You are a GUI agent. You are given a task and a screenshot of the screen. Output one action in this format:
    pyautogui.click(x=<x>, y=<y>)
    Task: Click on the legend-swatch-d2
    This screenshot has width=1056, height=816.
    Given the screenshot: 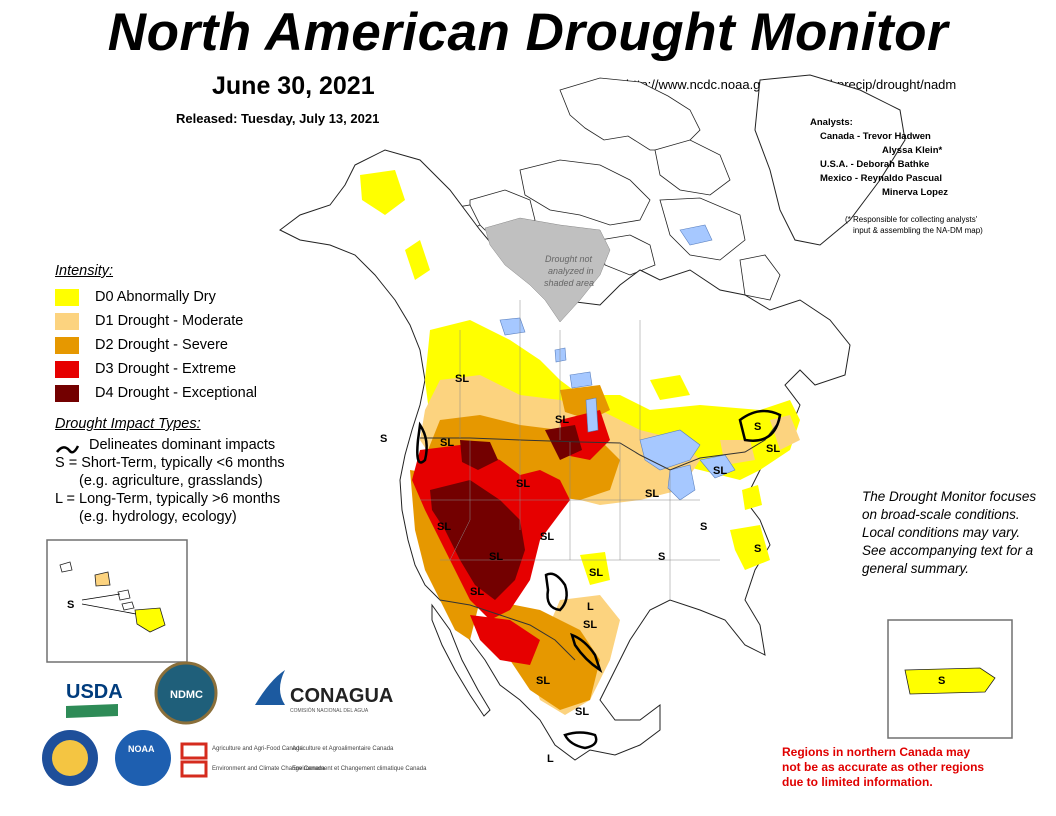 What is the action you would take?
    pyautogui.click(x=67, y=345)
    